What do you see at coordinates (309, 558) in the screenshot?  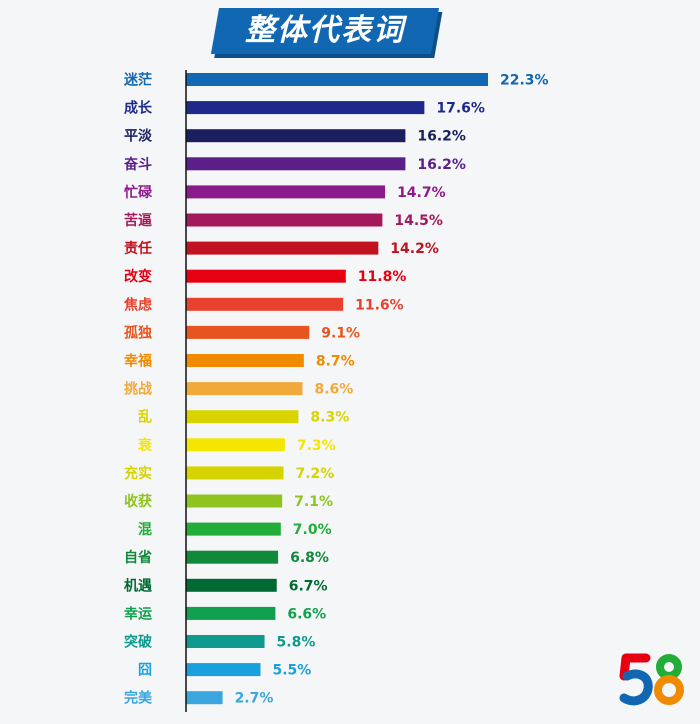 I see `value-label: 6.8%` at bounding box center [309, 558].